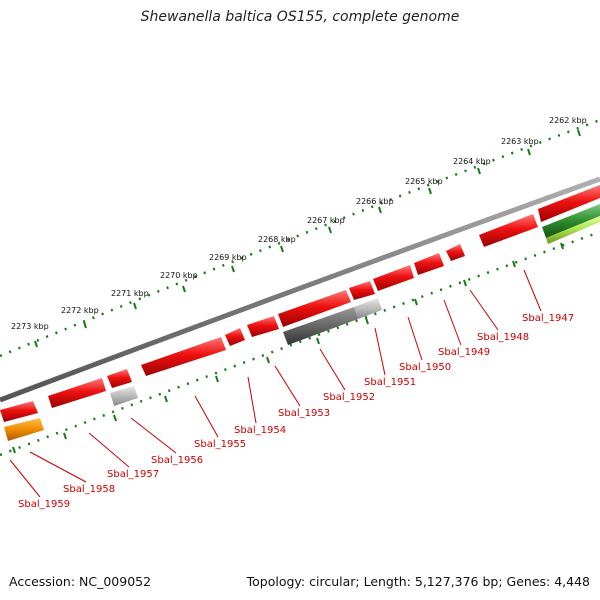 The height and width of the screenshot is (600, 600). Describe the element at coordinates (228, 257) in the screenshot. I see `kbp-label: 2269 kbp` at that location.